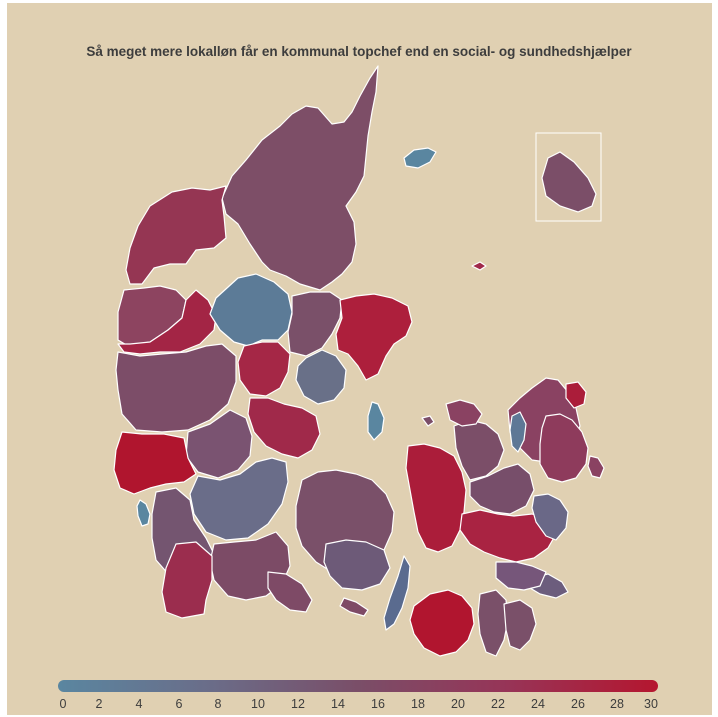 The width and height of the screenshot is (718, 717). Describe the element at coordinates (479, 450) in the screenshot. I see `region-holbaek` at that location.